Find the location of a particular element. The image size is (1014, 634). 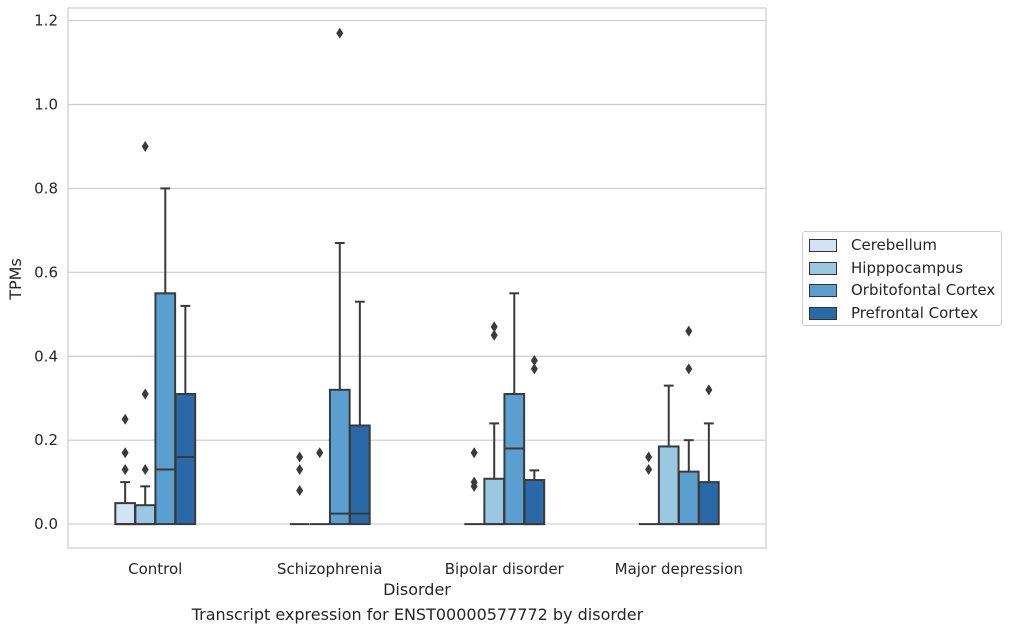

legend-item-hippocampus: Hipppocampus is located at coordinates (886, 268).